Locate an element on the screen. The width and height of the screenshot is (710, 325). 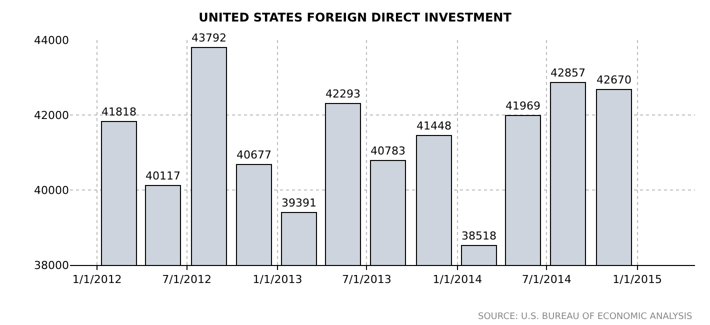
x-tick-label: 1/1/2014 is located at coordinates (457, 279).